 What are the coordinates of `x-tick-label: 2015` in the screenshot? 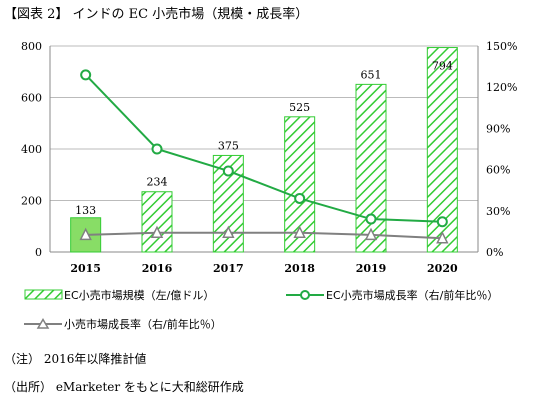 It's located at (85, 268).